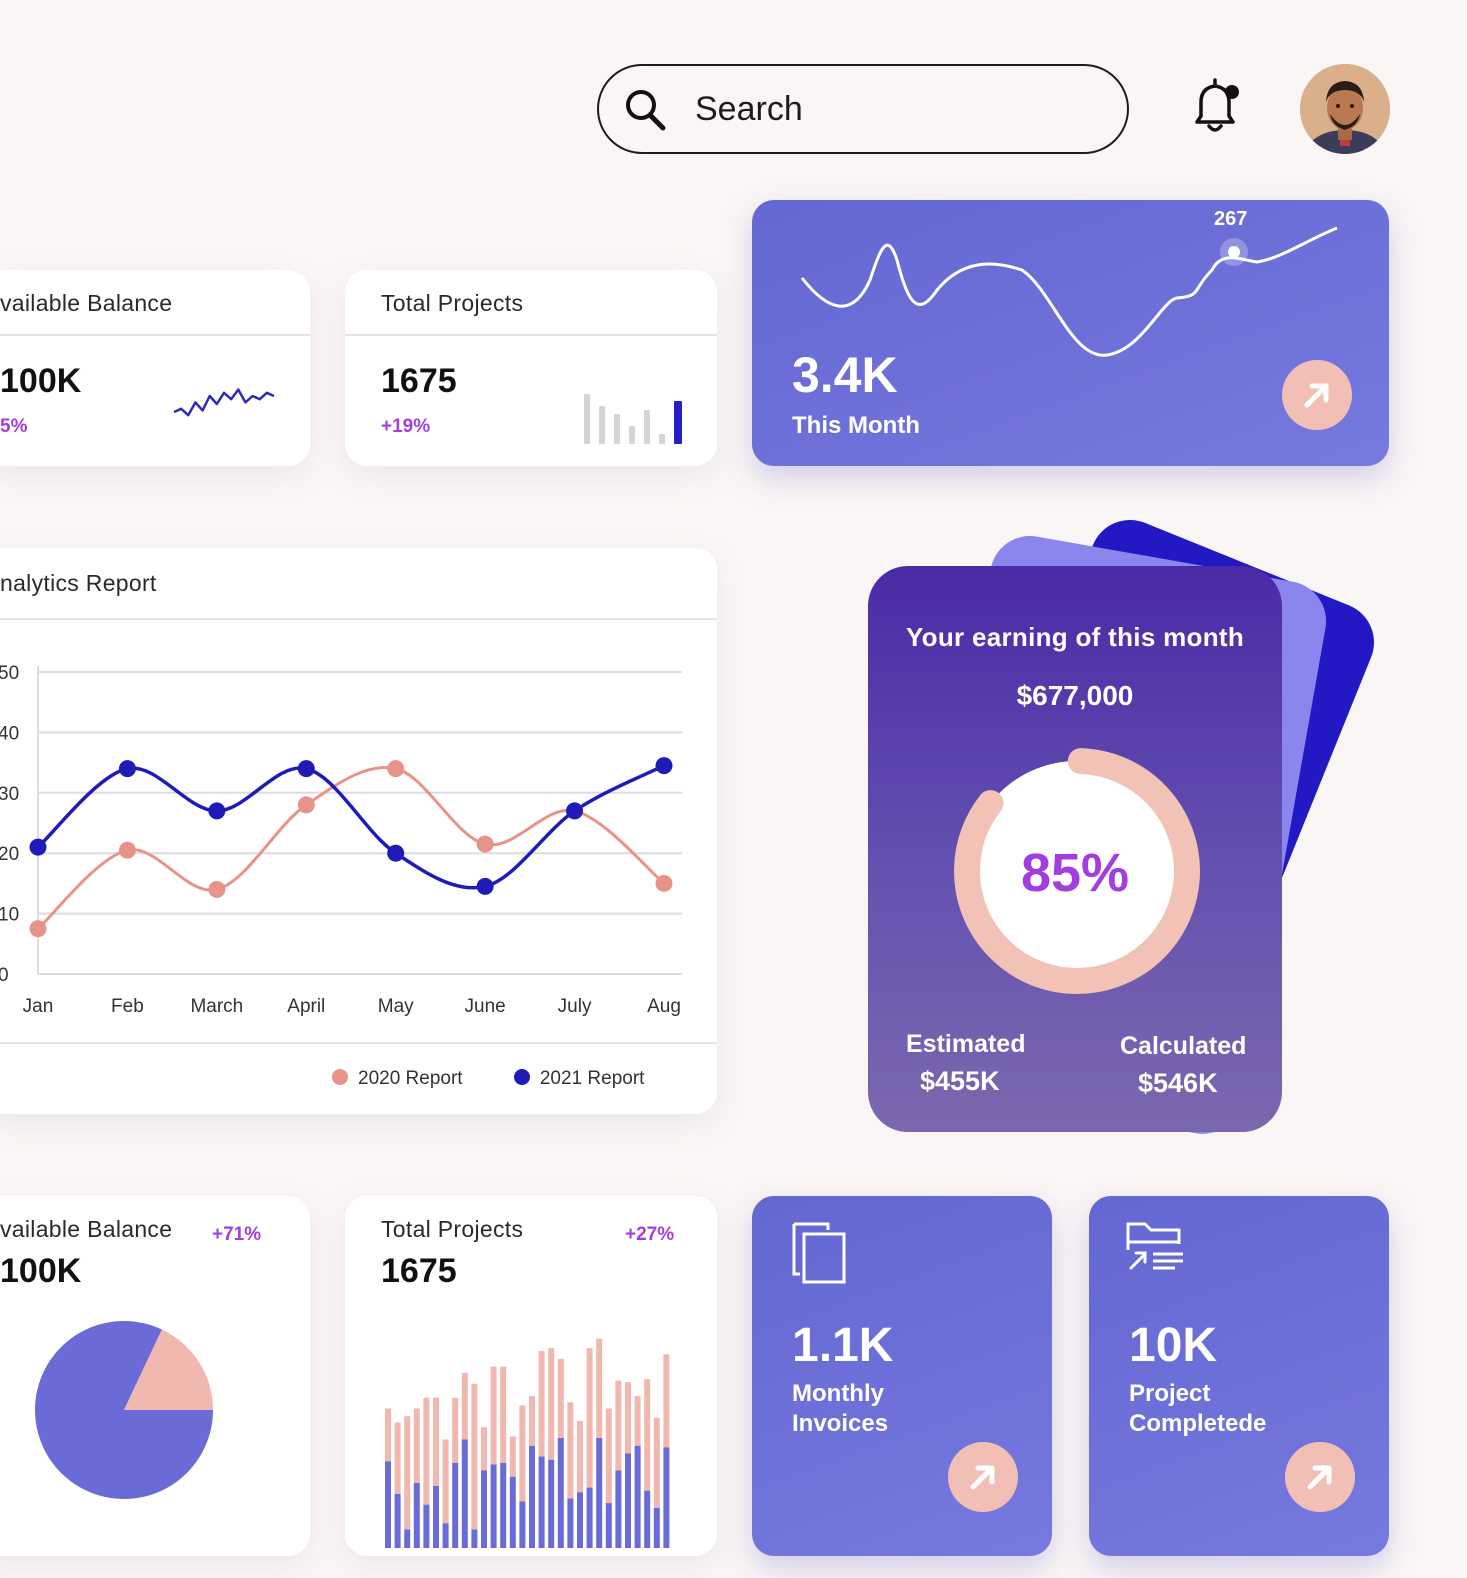 The width and height of the screenshot is (1467, 1578). What do you see at coordinates (488, 1079) in the screenshot?
I see `chart-legend: 2020 Report 2021 Report` at bounding box center [488, 1079].